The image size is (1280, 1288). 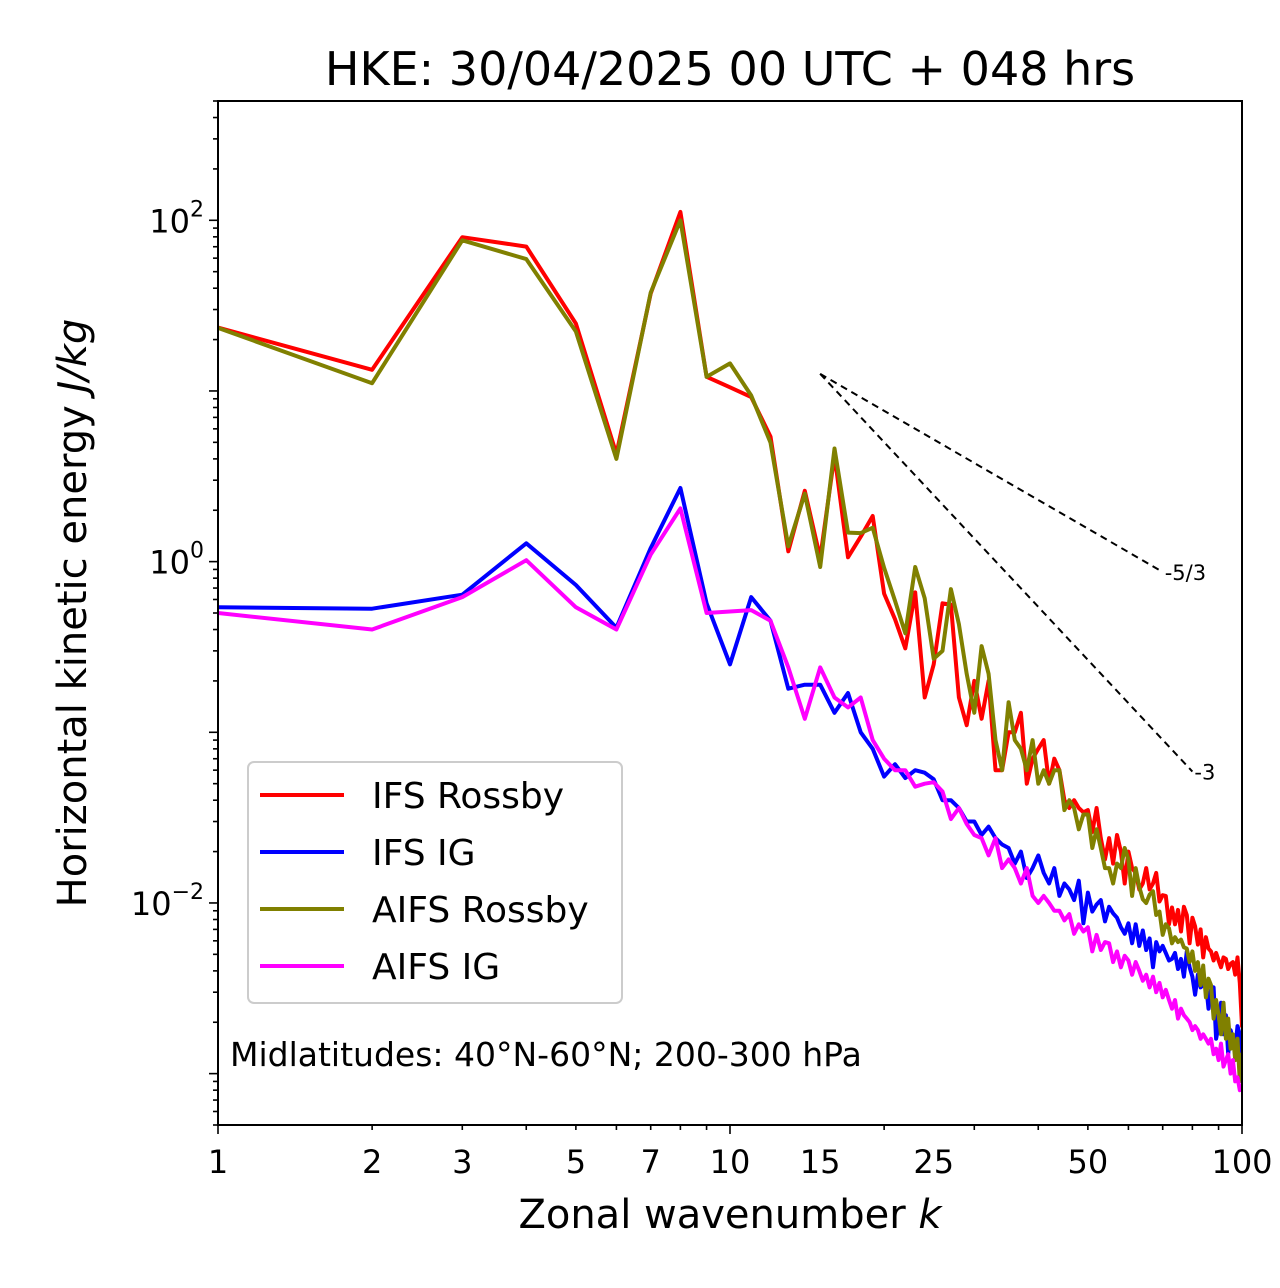 I want to click on x-tick-label: 15, so click(x=820, y=1162).